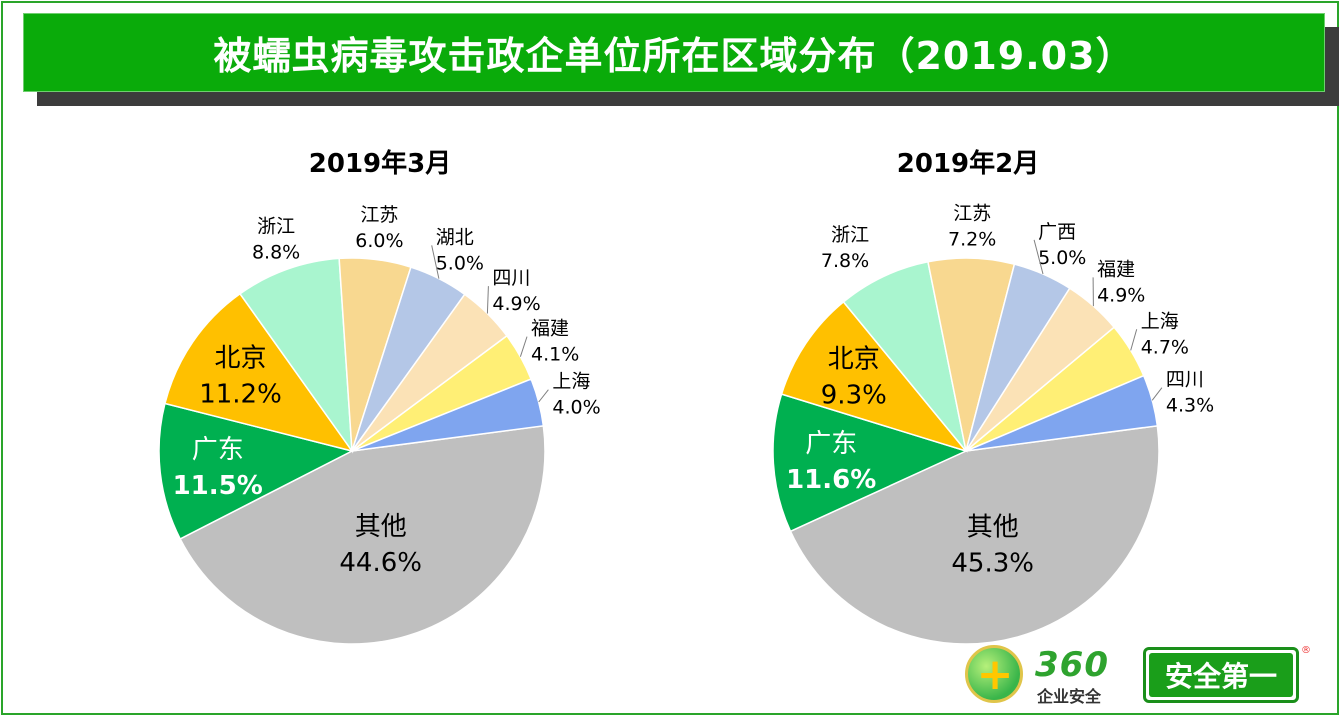 The image size is (1344, 720). I want to click on pie-slice-上海, so click(448, 415).